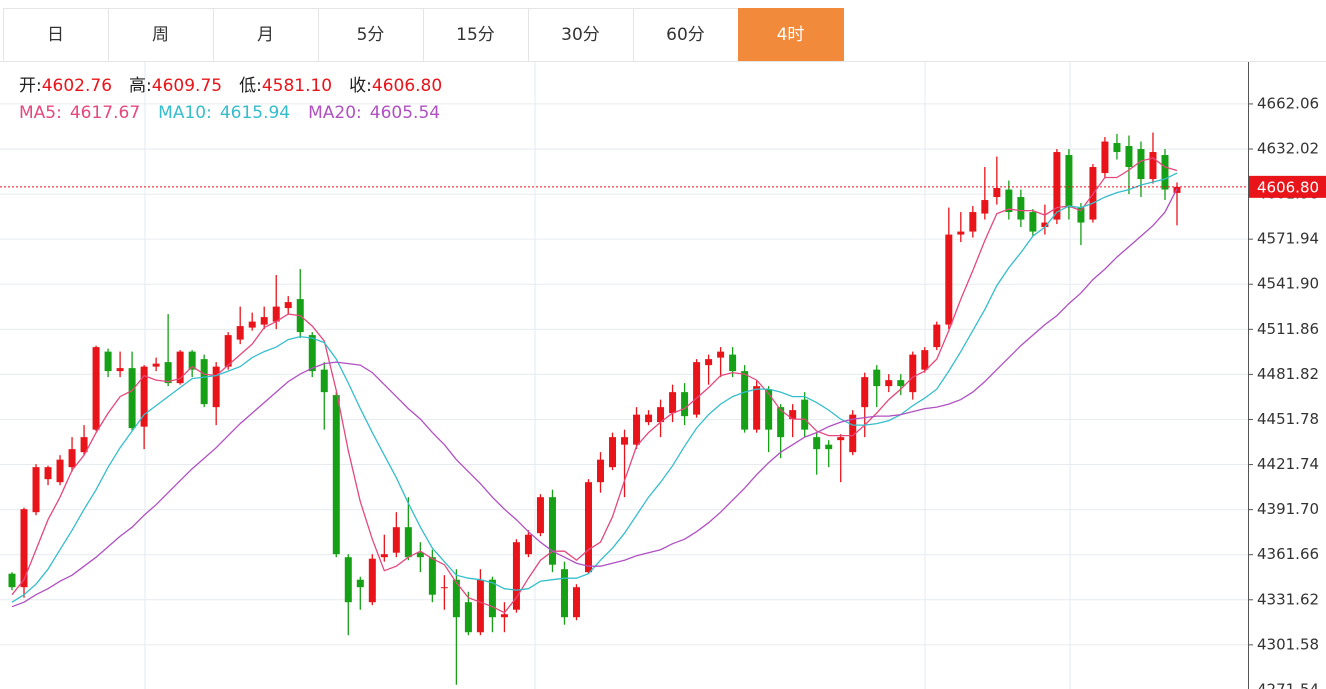 The height and width of the screenshot is (689, 1326). What do you see at coordinates (105, 113) in the screenshot?
I see `legend-value: 4617.67` at bounding box center [105, 113].